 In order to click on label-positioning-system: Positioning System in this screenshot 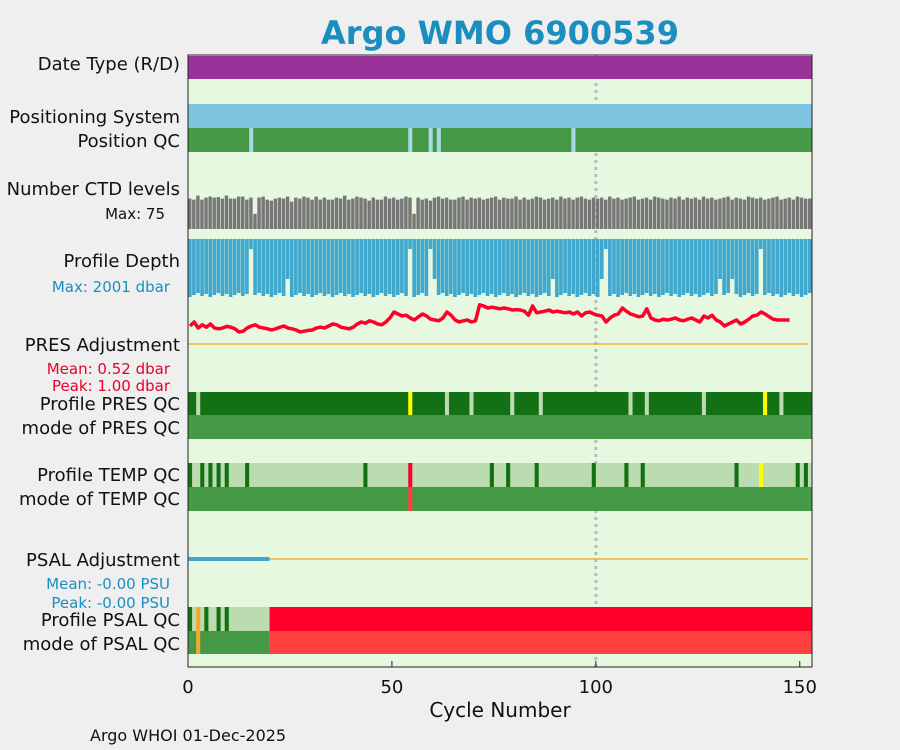, I will do `click(94, 117)`.